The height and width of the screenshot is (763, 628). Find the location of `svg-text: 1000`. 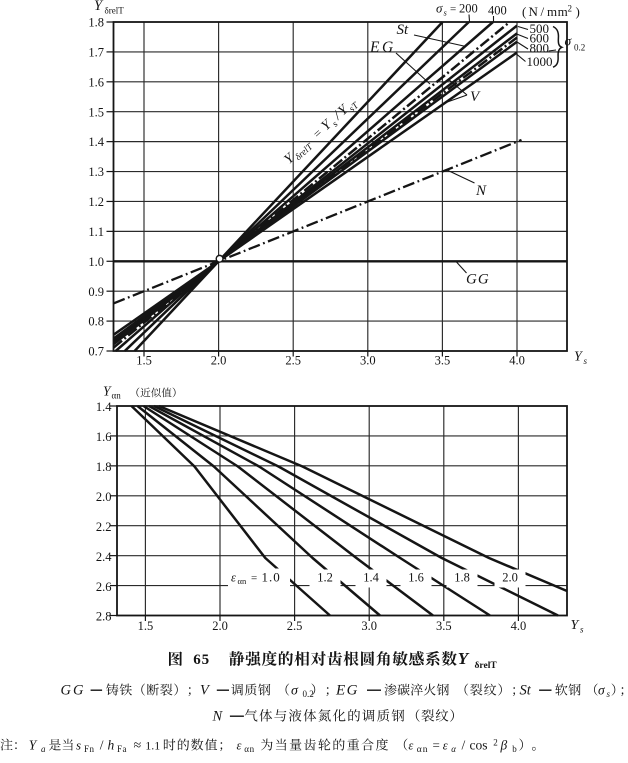

svg-text: 1000 is located at coordinates (540, 61).